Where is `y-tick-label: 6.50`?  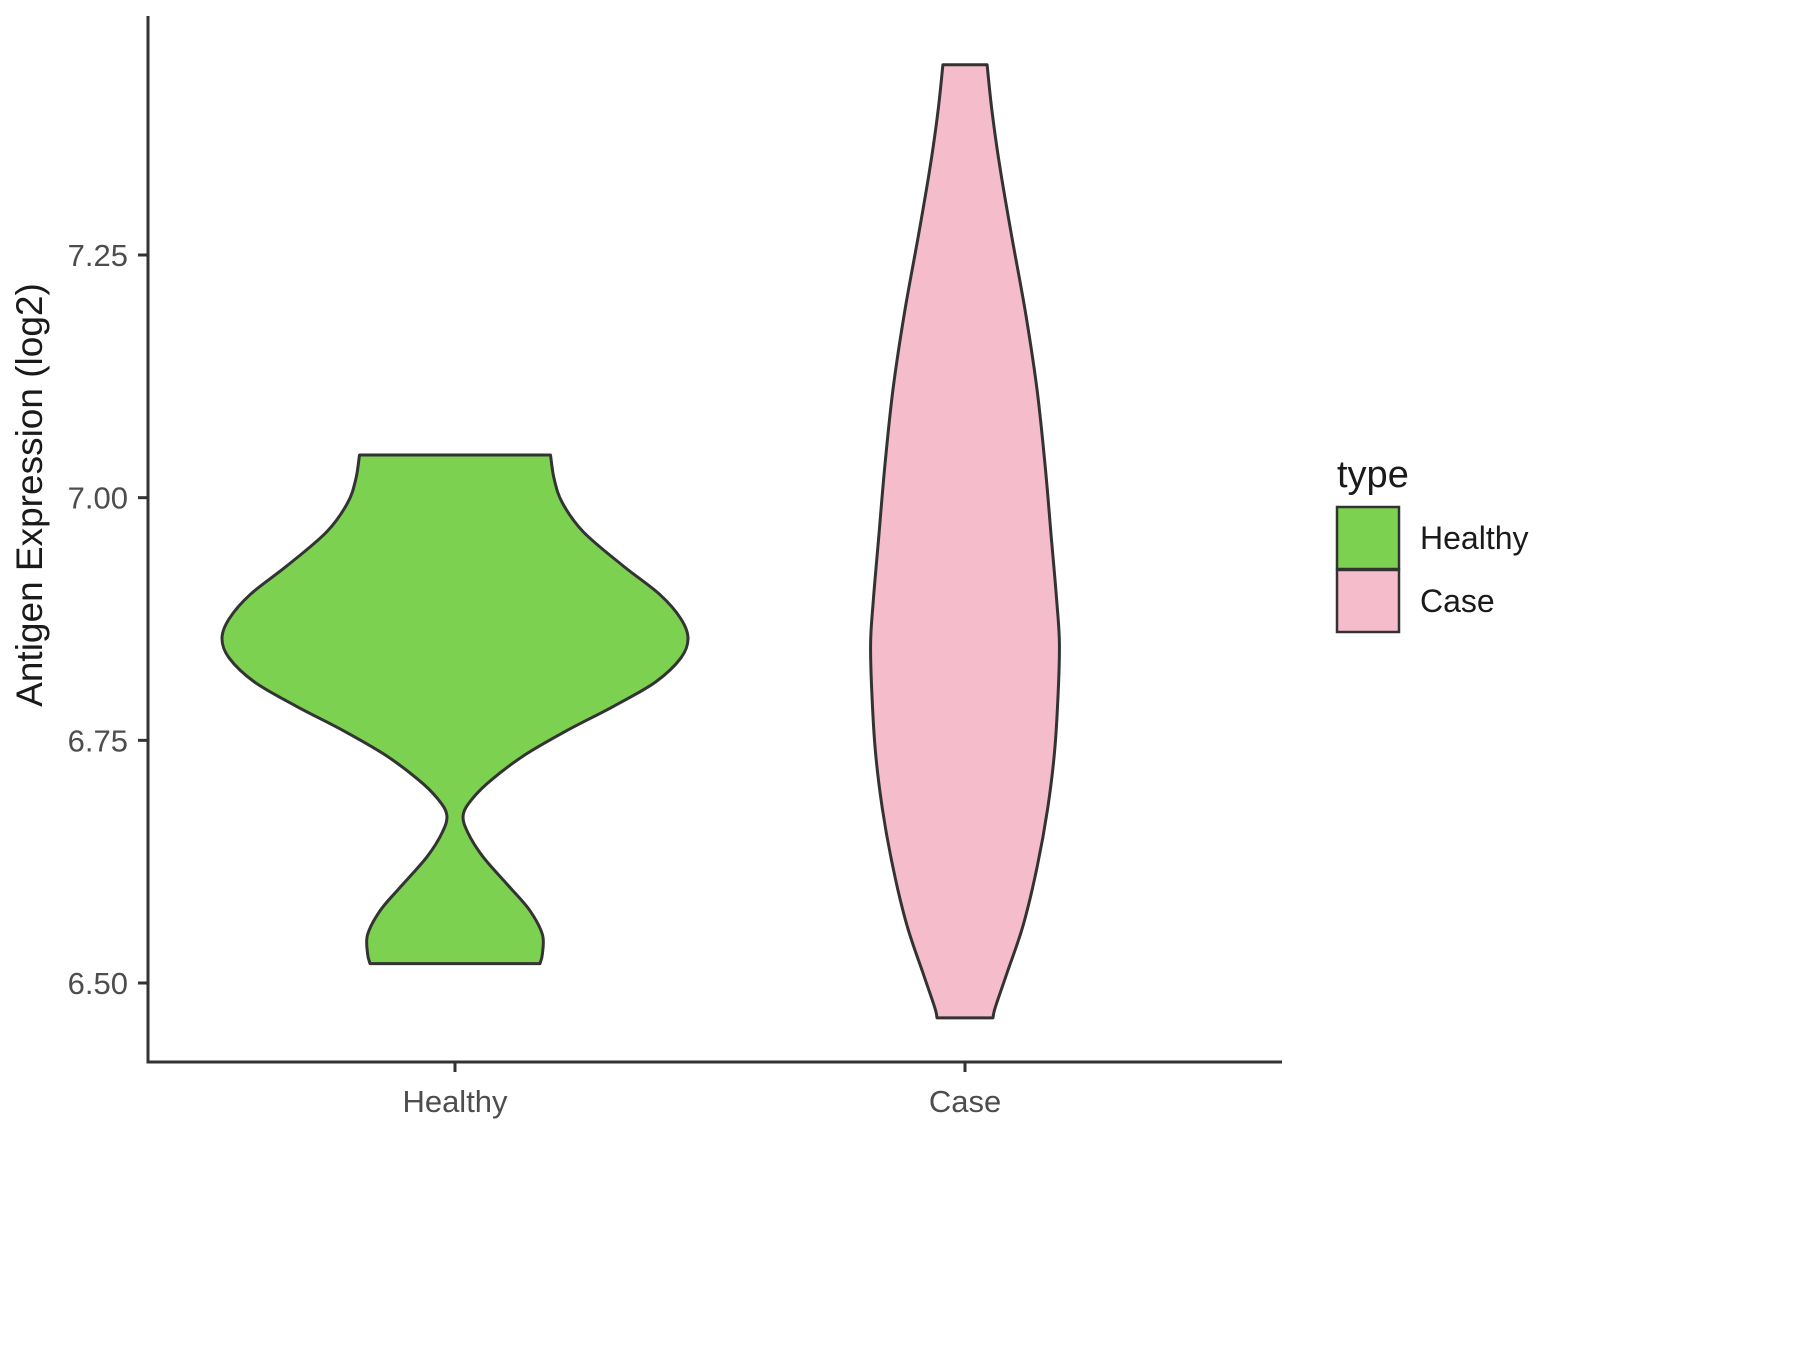
y-tick-label: 6.50 is located at coordinates (98, 983).